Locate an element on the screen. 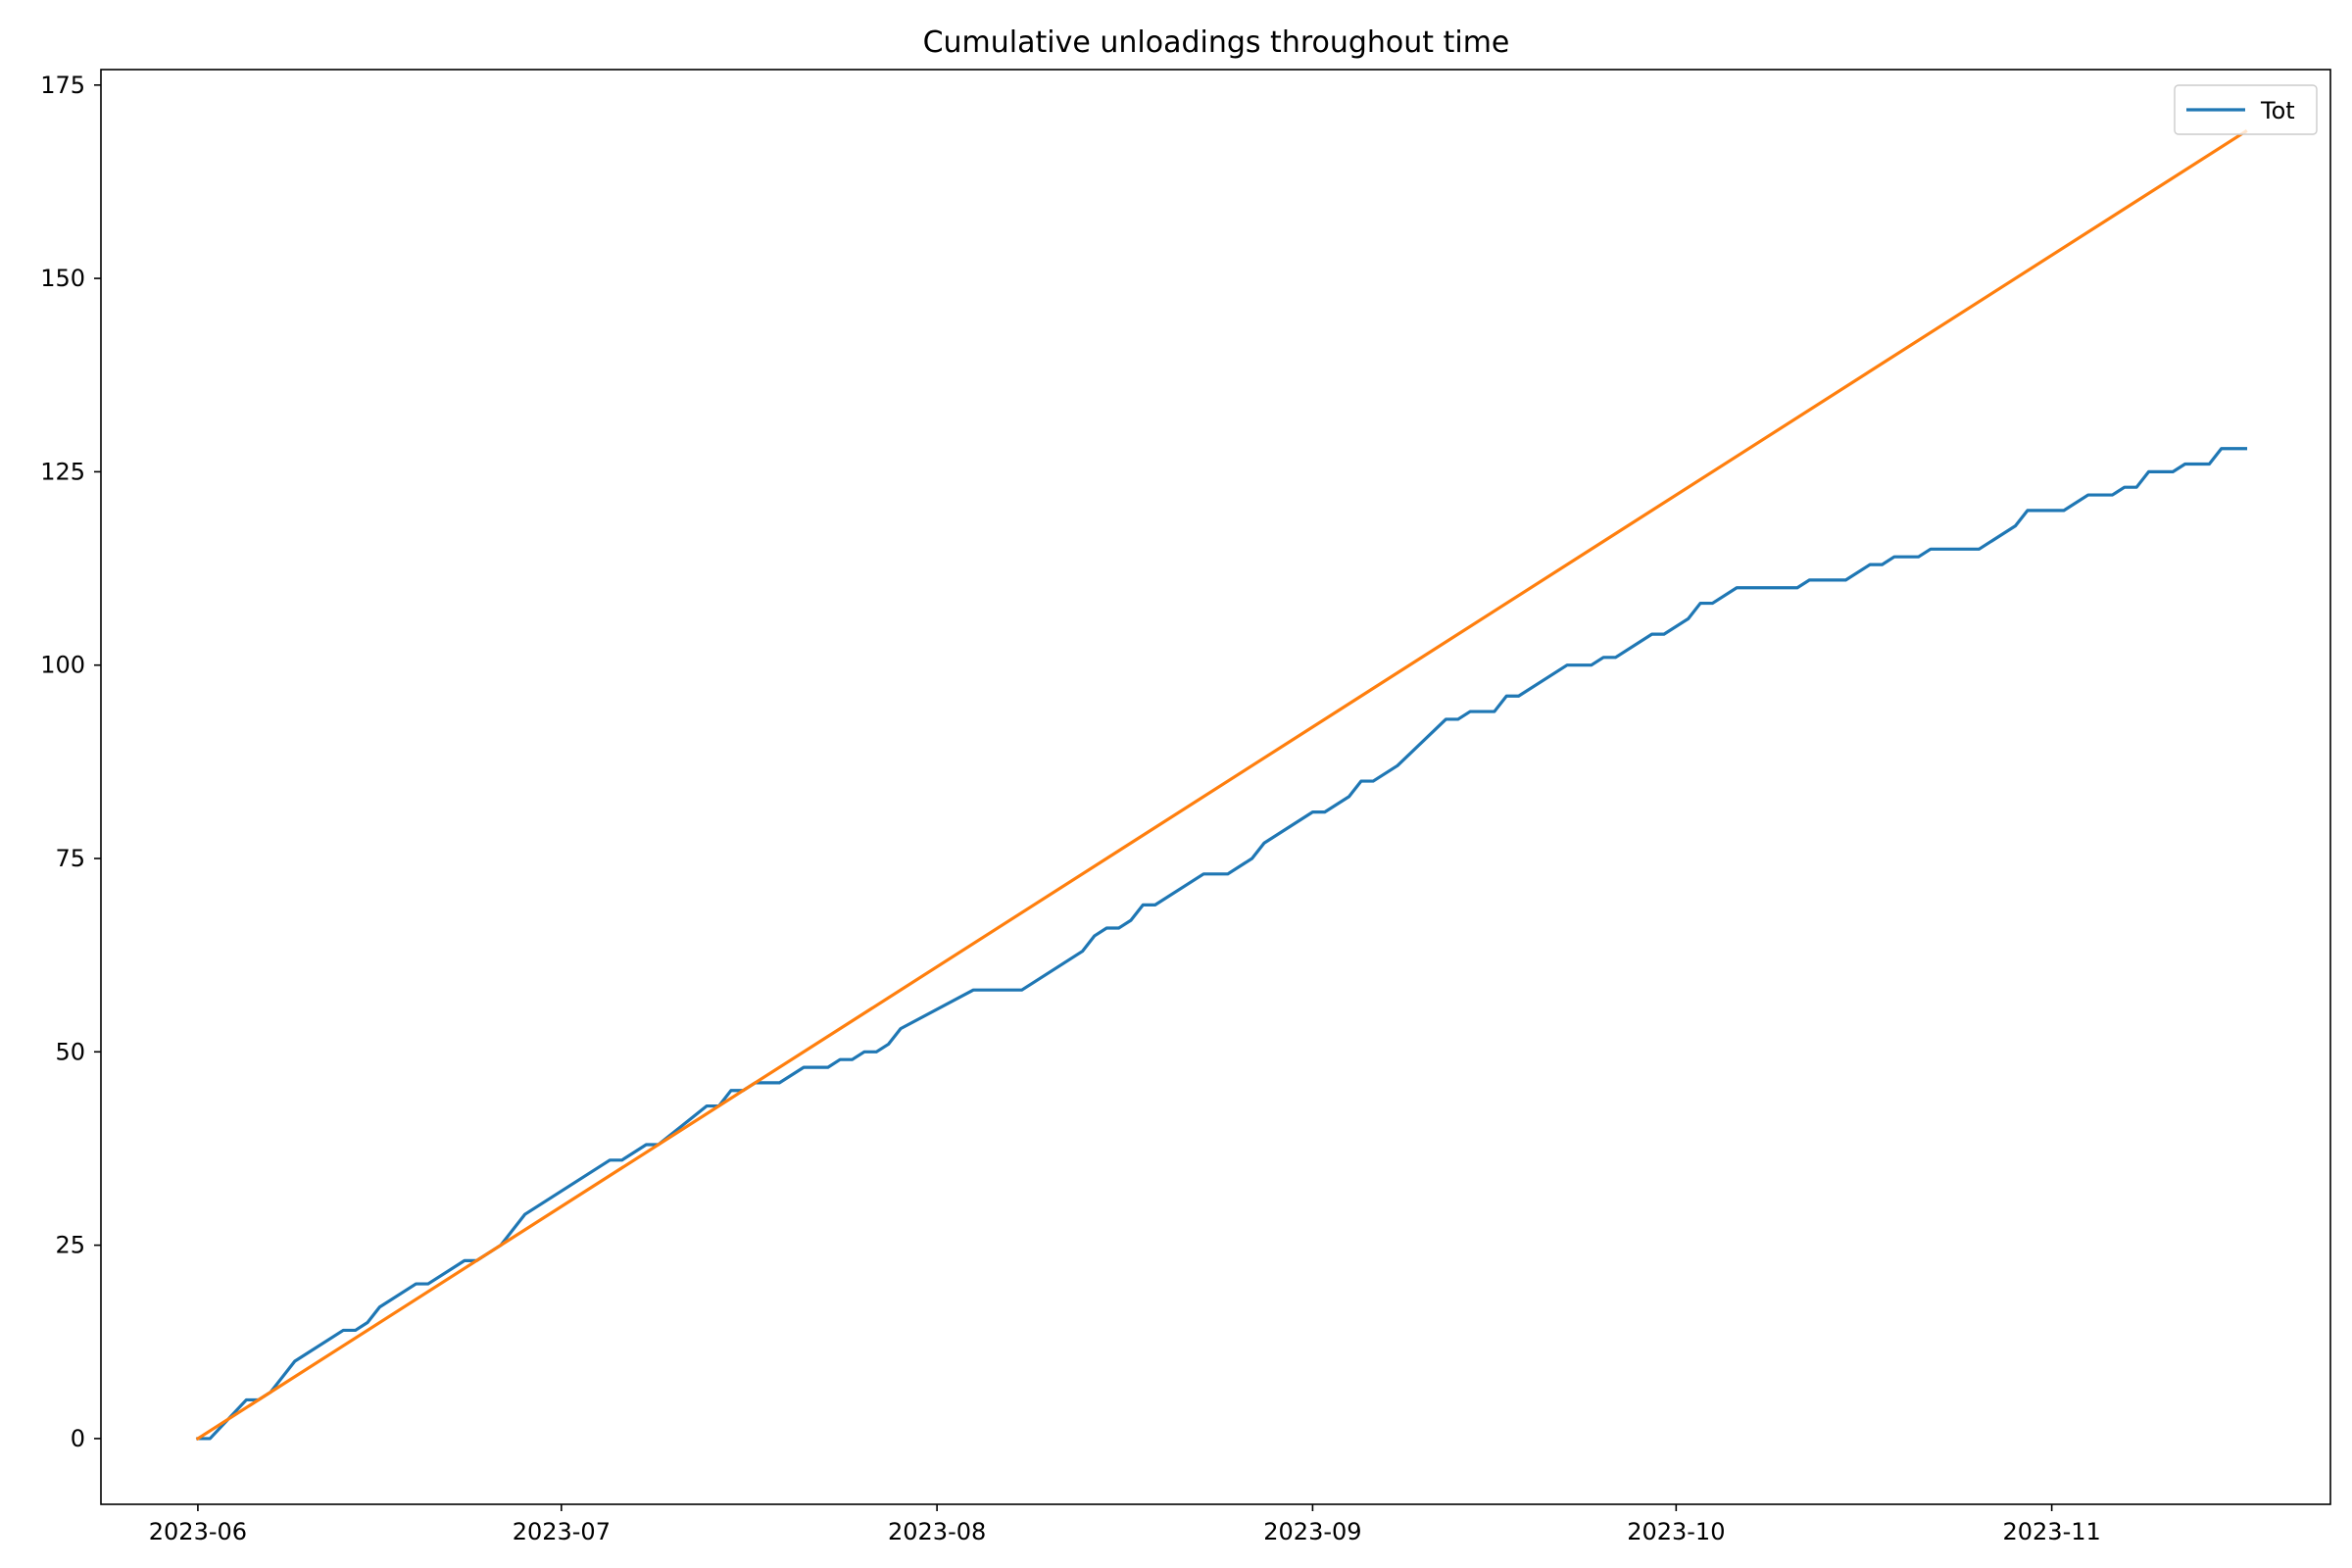 This screenshot has height=1568, width=2352. y-tick-label: 25 is located at coordinates (70, 1245).